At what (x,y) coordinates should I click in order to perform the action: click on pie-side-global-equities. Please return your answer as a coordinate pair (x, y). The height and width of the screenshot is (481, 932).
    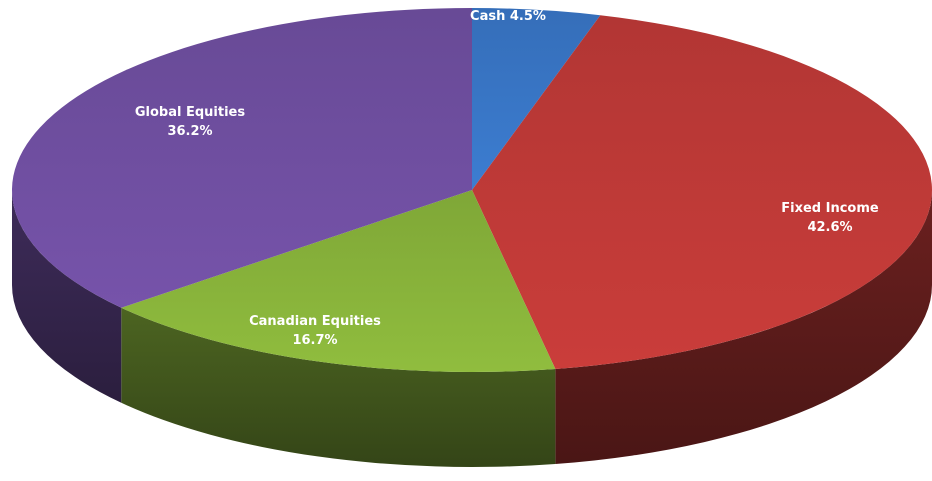
    Looking at the image, I should click on (67, 296).